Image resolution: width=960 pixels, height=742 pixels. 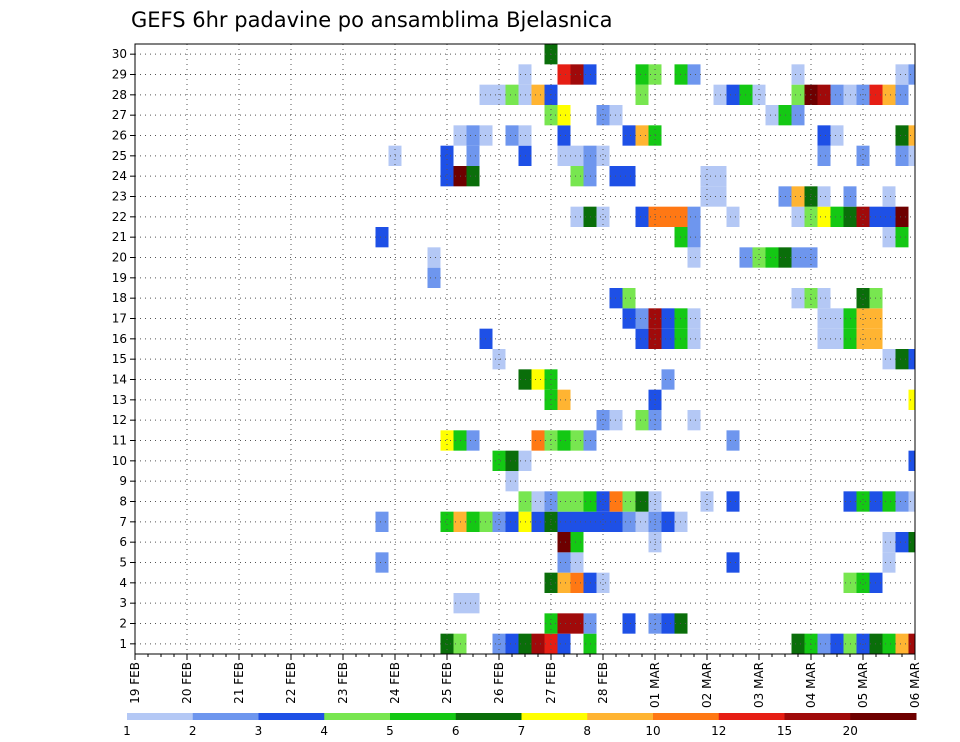 I want to click on colorbar-label: 20, so click(x=850, y=731).